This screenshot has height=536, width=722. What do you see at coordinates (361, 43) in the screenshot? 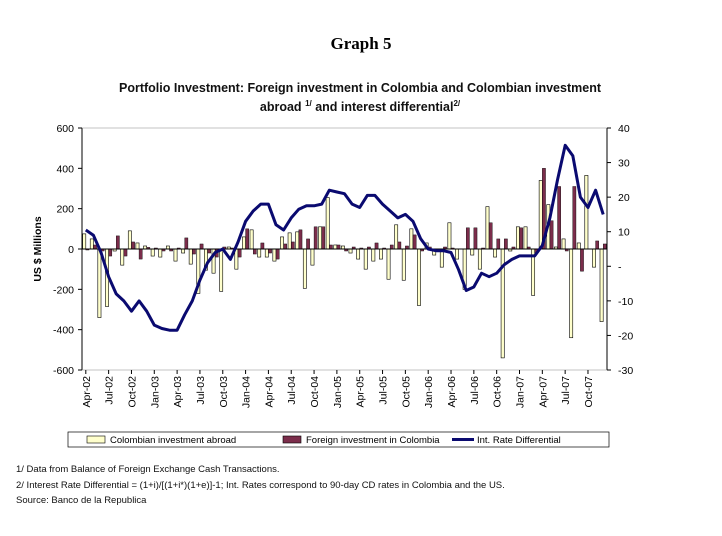
I see `graph-title: Graph 5` at bounding box center [361, 43].